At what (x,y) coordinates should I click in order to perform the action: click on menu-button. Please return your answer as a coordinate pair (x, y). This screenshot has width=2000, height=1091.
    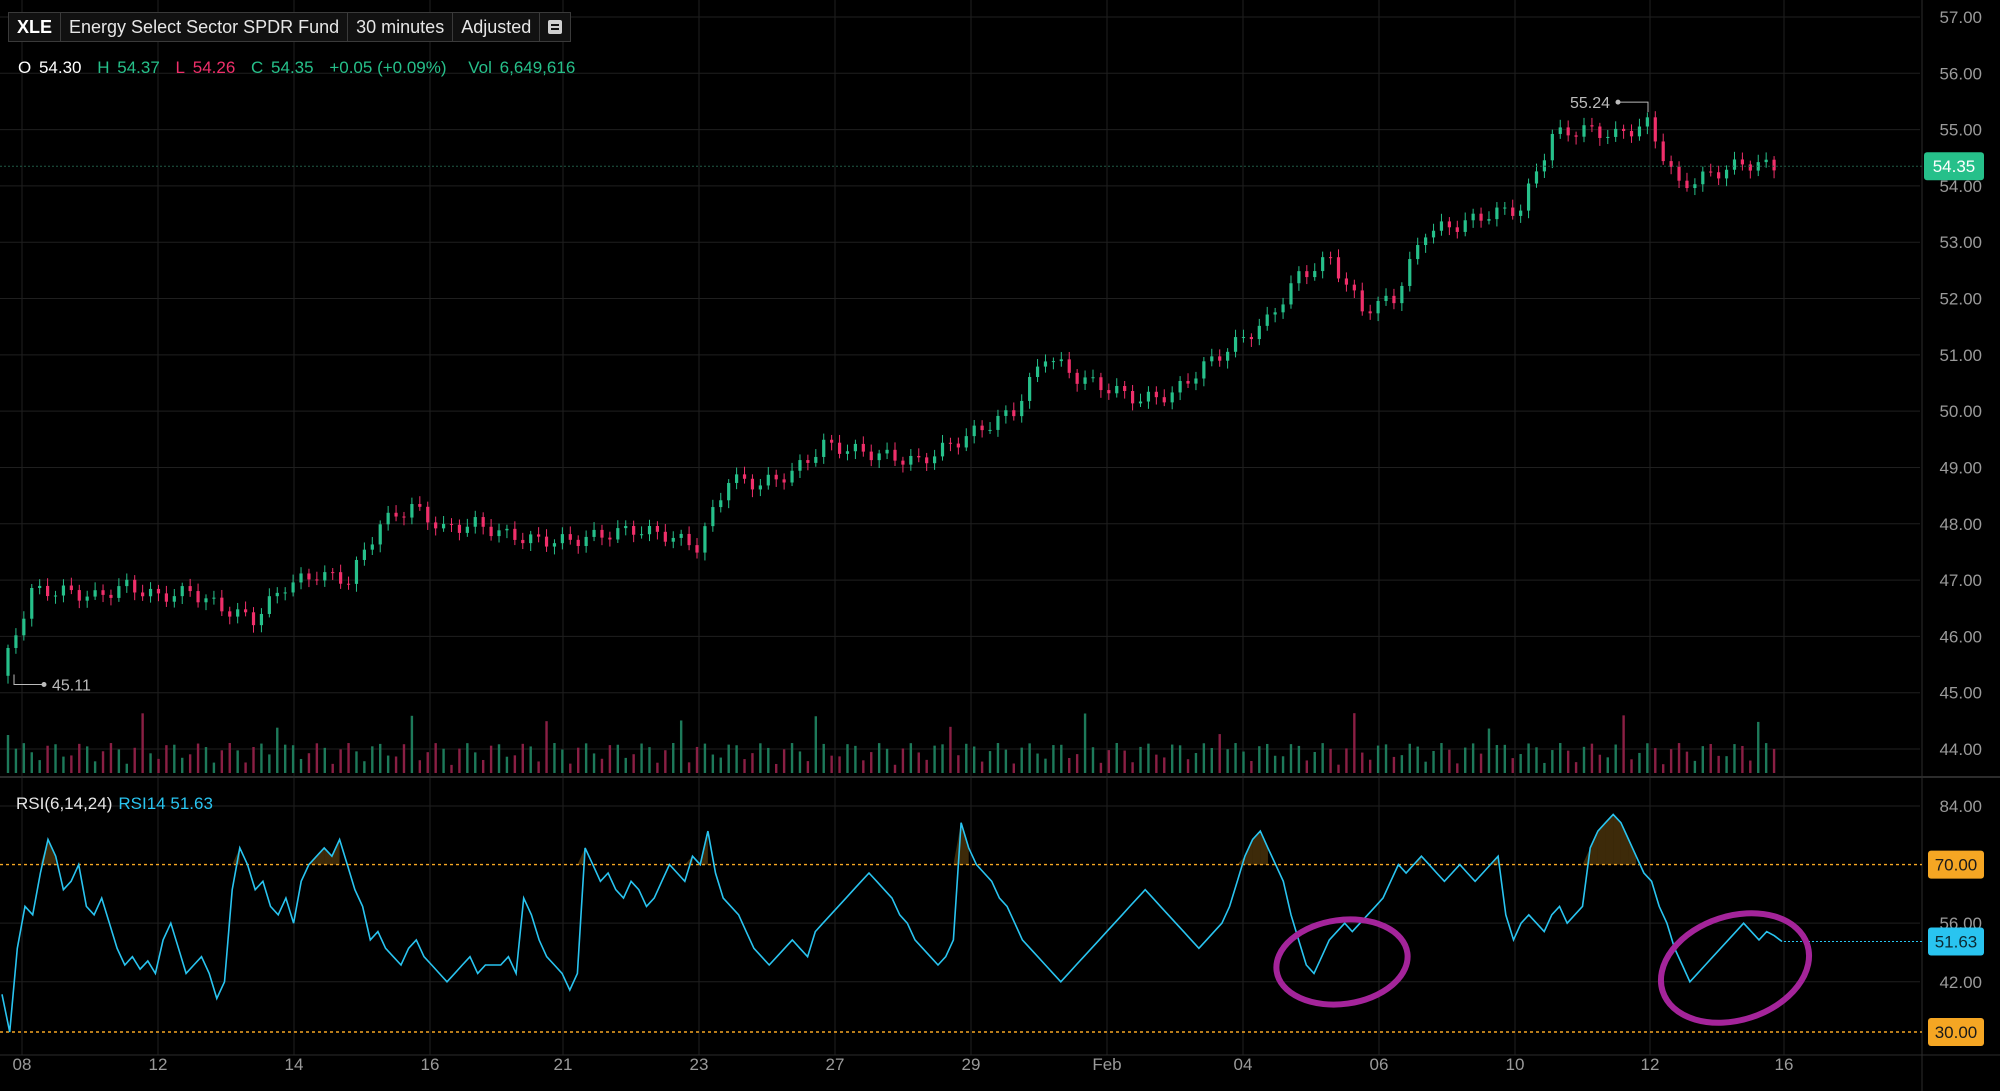
    Looking at the image, I should click on (555, 27).